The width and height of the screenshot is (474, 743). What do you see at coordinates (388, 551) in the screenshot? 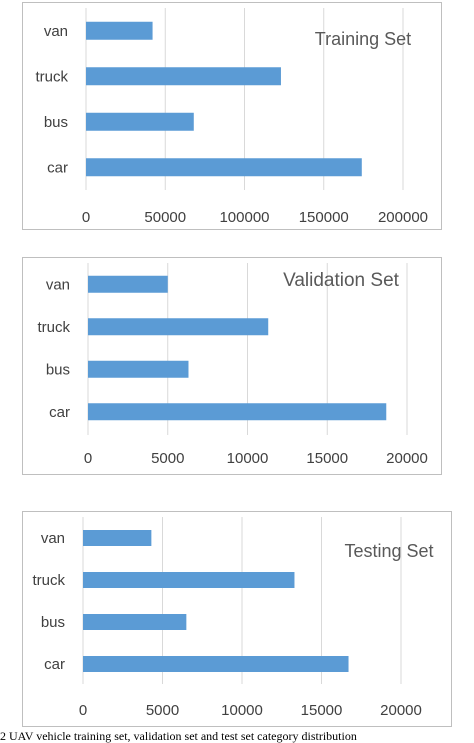
I see `chart-title: Testing Set` at bounding box center [388, 551].